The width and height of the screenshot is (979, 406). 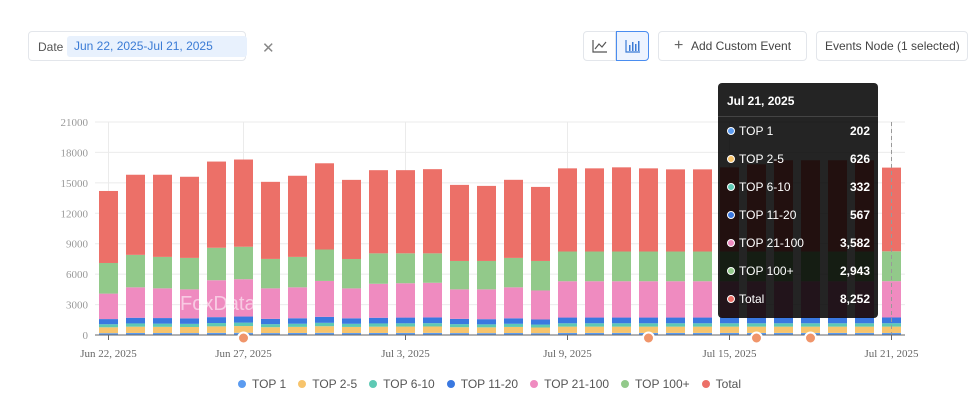 I want to click on y-tick-label: 9000, so click(x=77, y=245).